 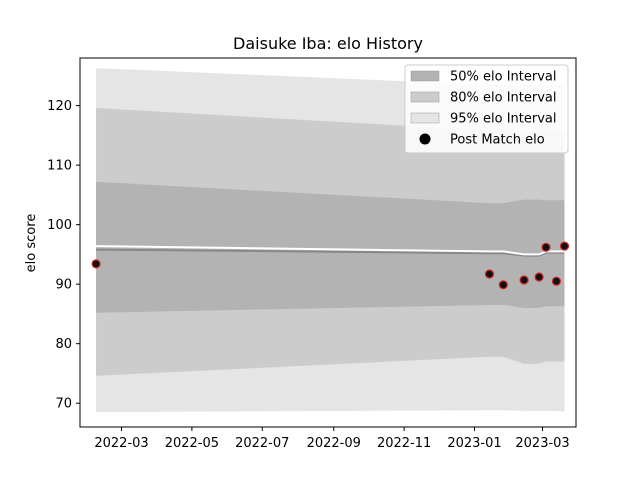 I want to click on legend-label: 95% elo Interval, so click(x=503, y=119).